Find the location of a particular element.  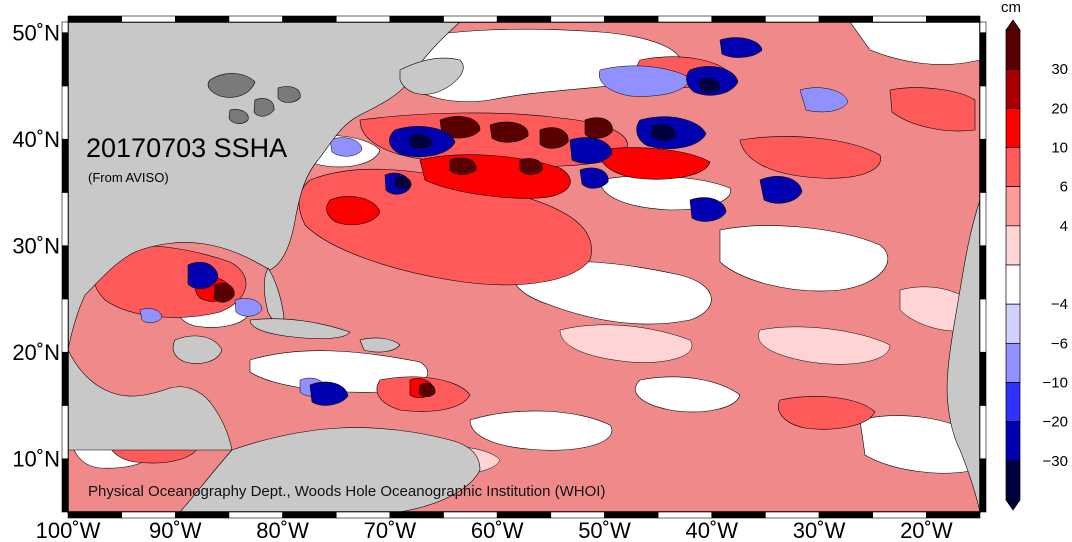

longitude-labels: 100˚W 90˚W 80˚W 70˚W 60˚W 50˚W 40˚W 30˚W 20˚W is located at coordinates (494, 530).